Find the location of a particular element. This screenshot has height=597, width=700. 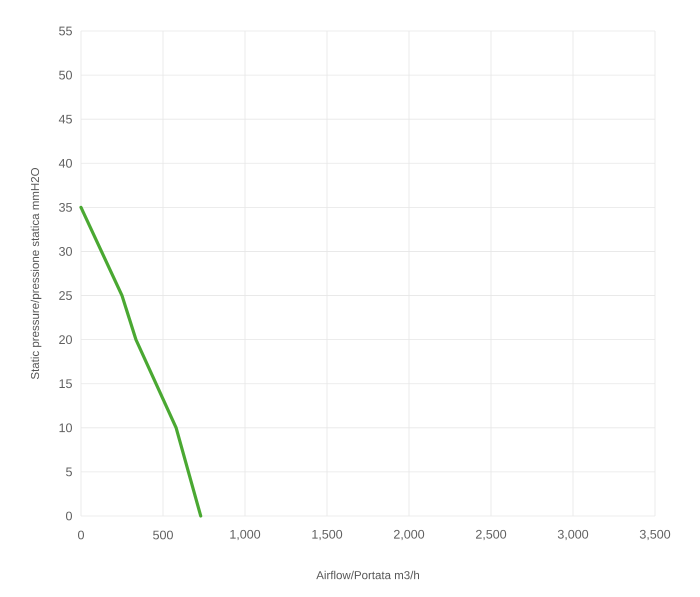

y-tick-label: 55 is located at coordinates (65, 31).